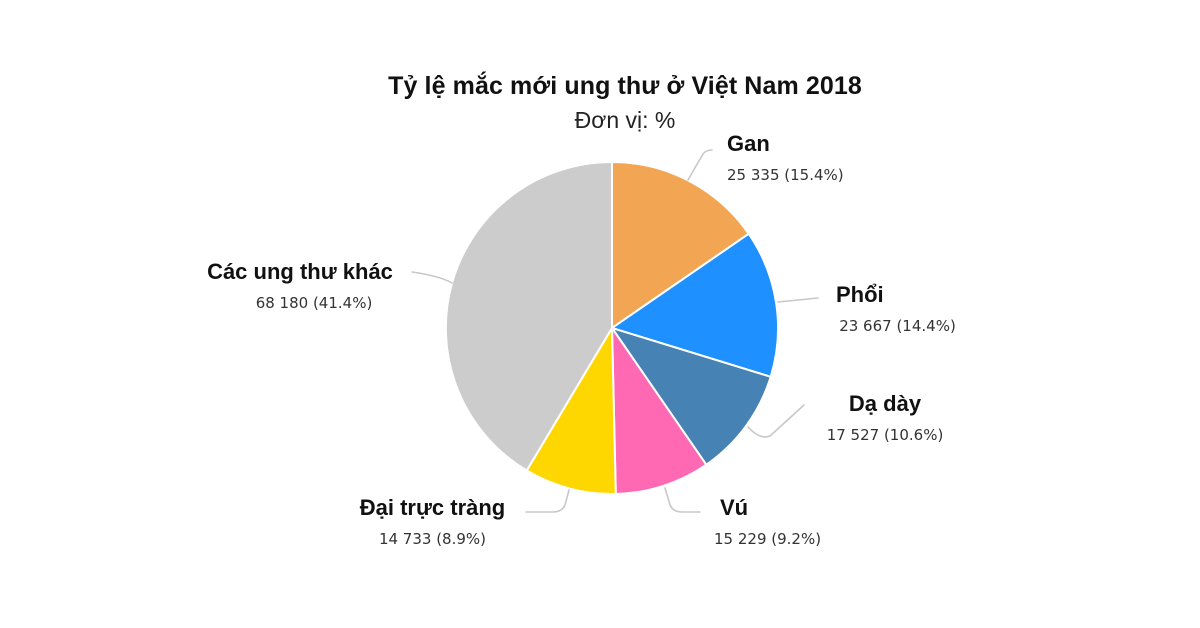  I want to click on label-phoi: Phổi 23 667 (14.4%), so click(897, 309).